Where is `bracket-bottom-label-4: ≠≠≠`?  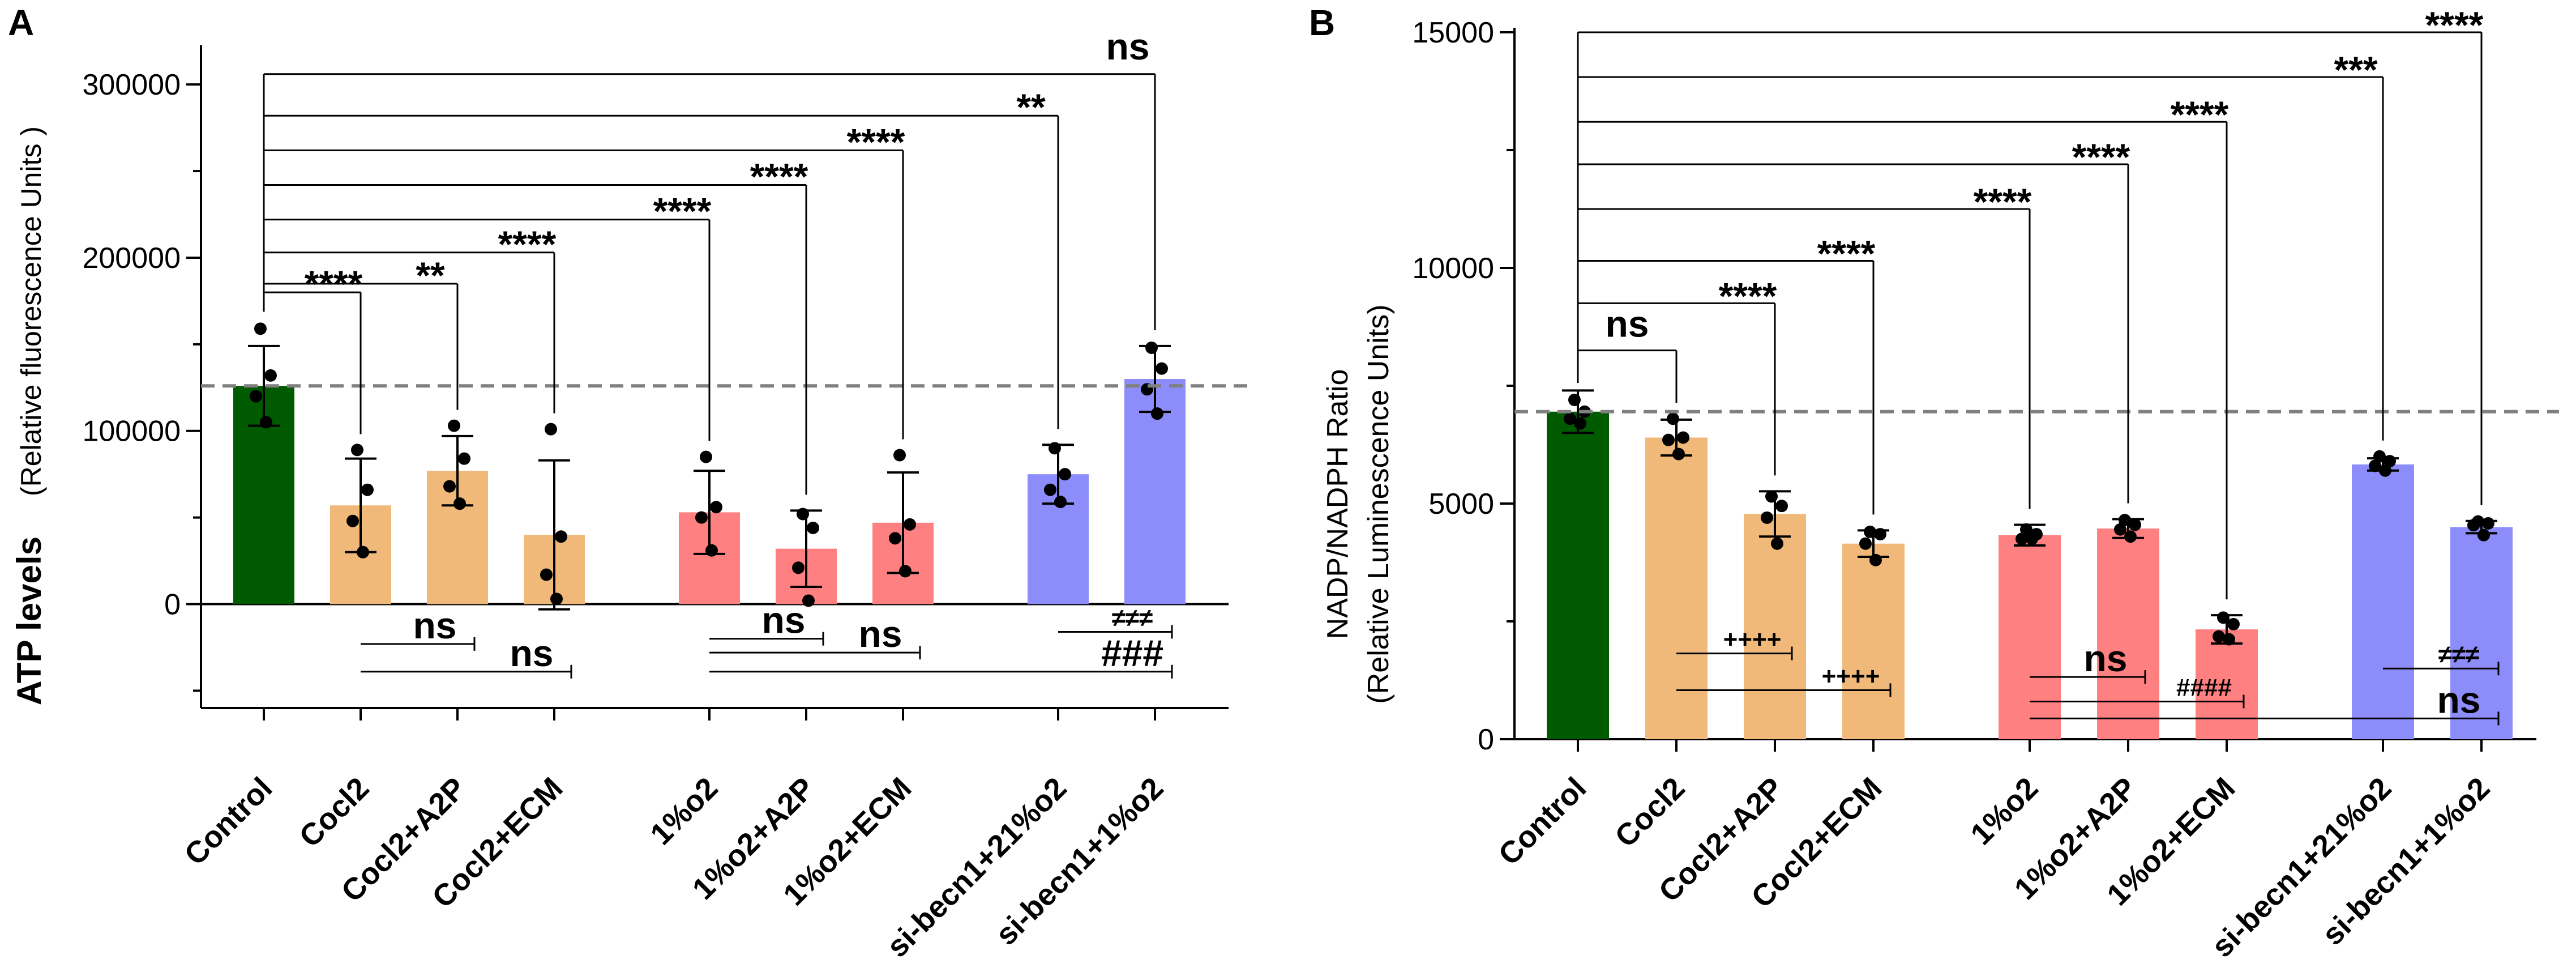 bracket-bottom-label-4: ≠≠≠ is located at coordinates (1132, 618).